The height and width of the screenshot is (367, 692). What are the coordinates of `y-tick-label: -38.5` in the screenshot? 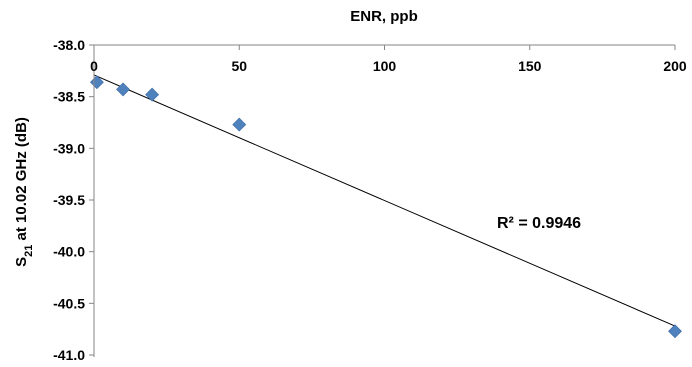 It's located at (69, 97).